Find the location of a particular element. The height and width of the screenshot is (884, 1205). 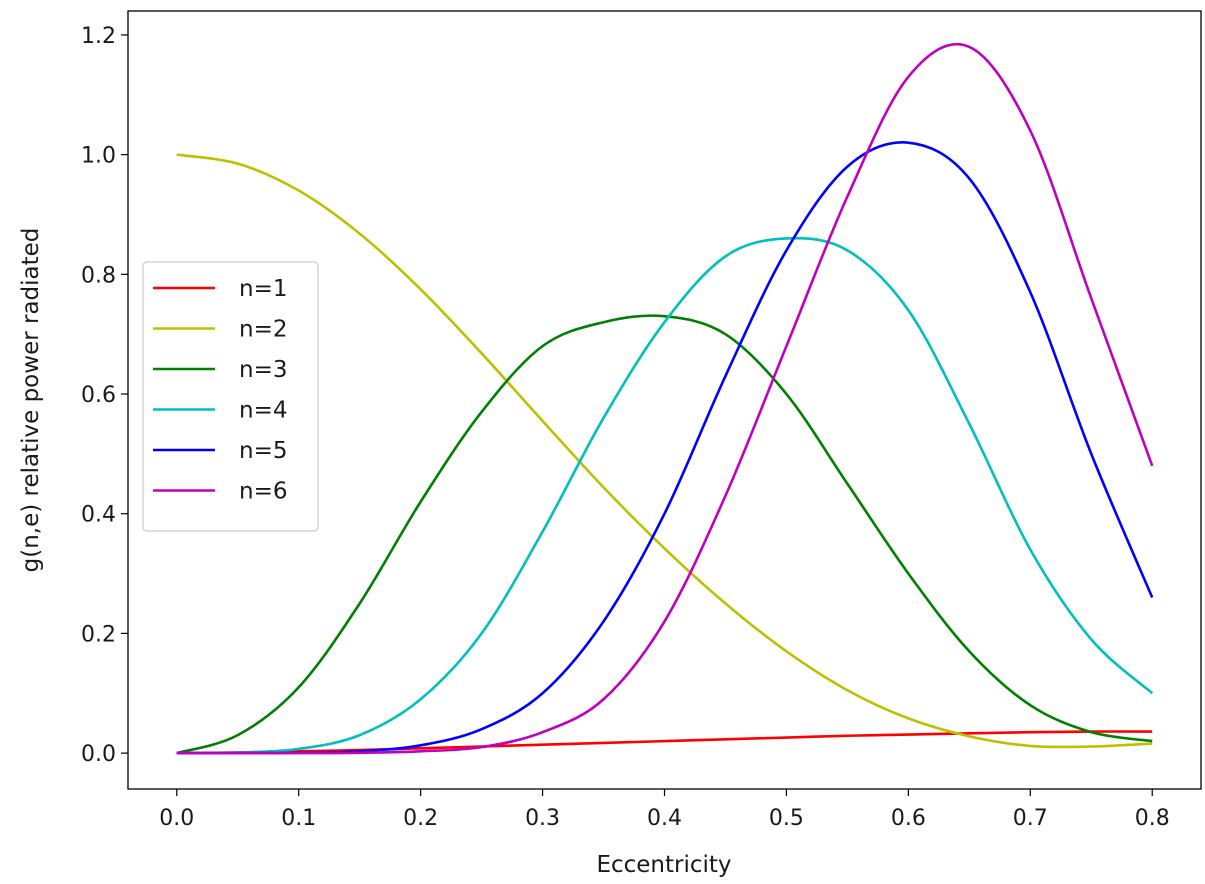

y-tick-label: 0.2 is located at coordinates (98, 634).